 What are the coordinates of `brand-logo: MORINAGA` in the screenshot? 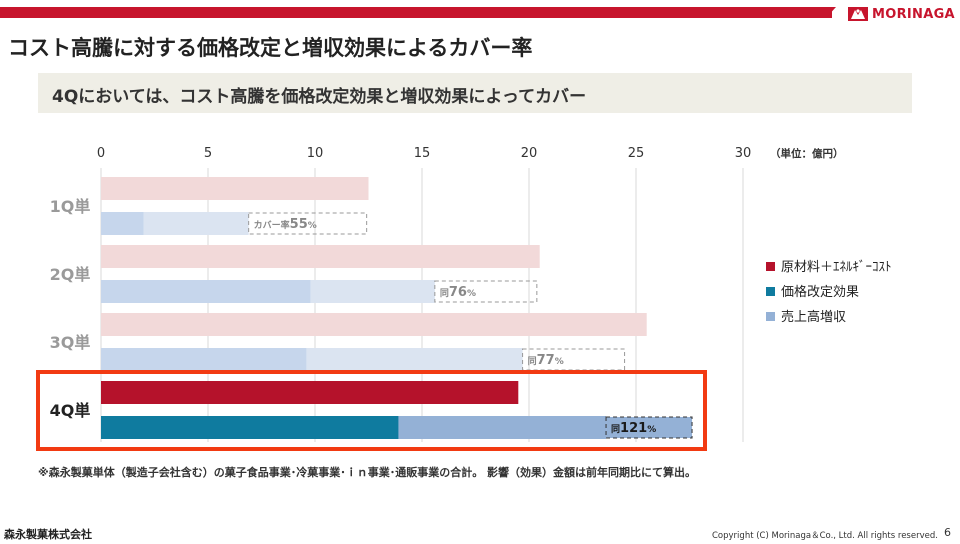 It's located at (901, 14).